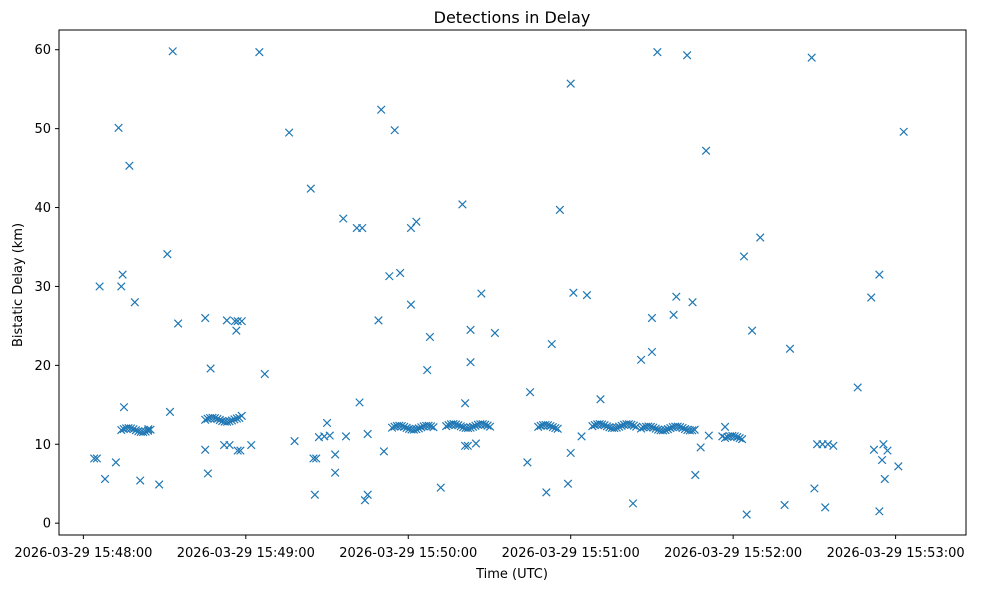  Describe the element at coordinates (42, 445) in the screenshot. I see `y-tick-label: 10` at that location.